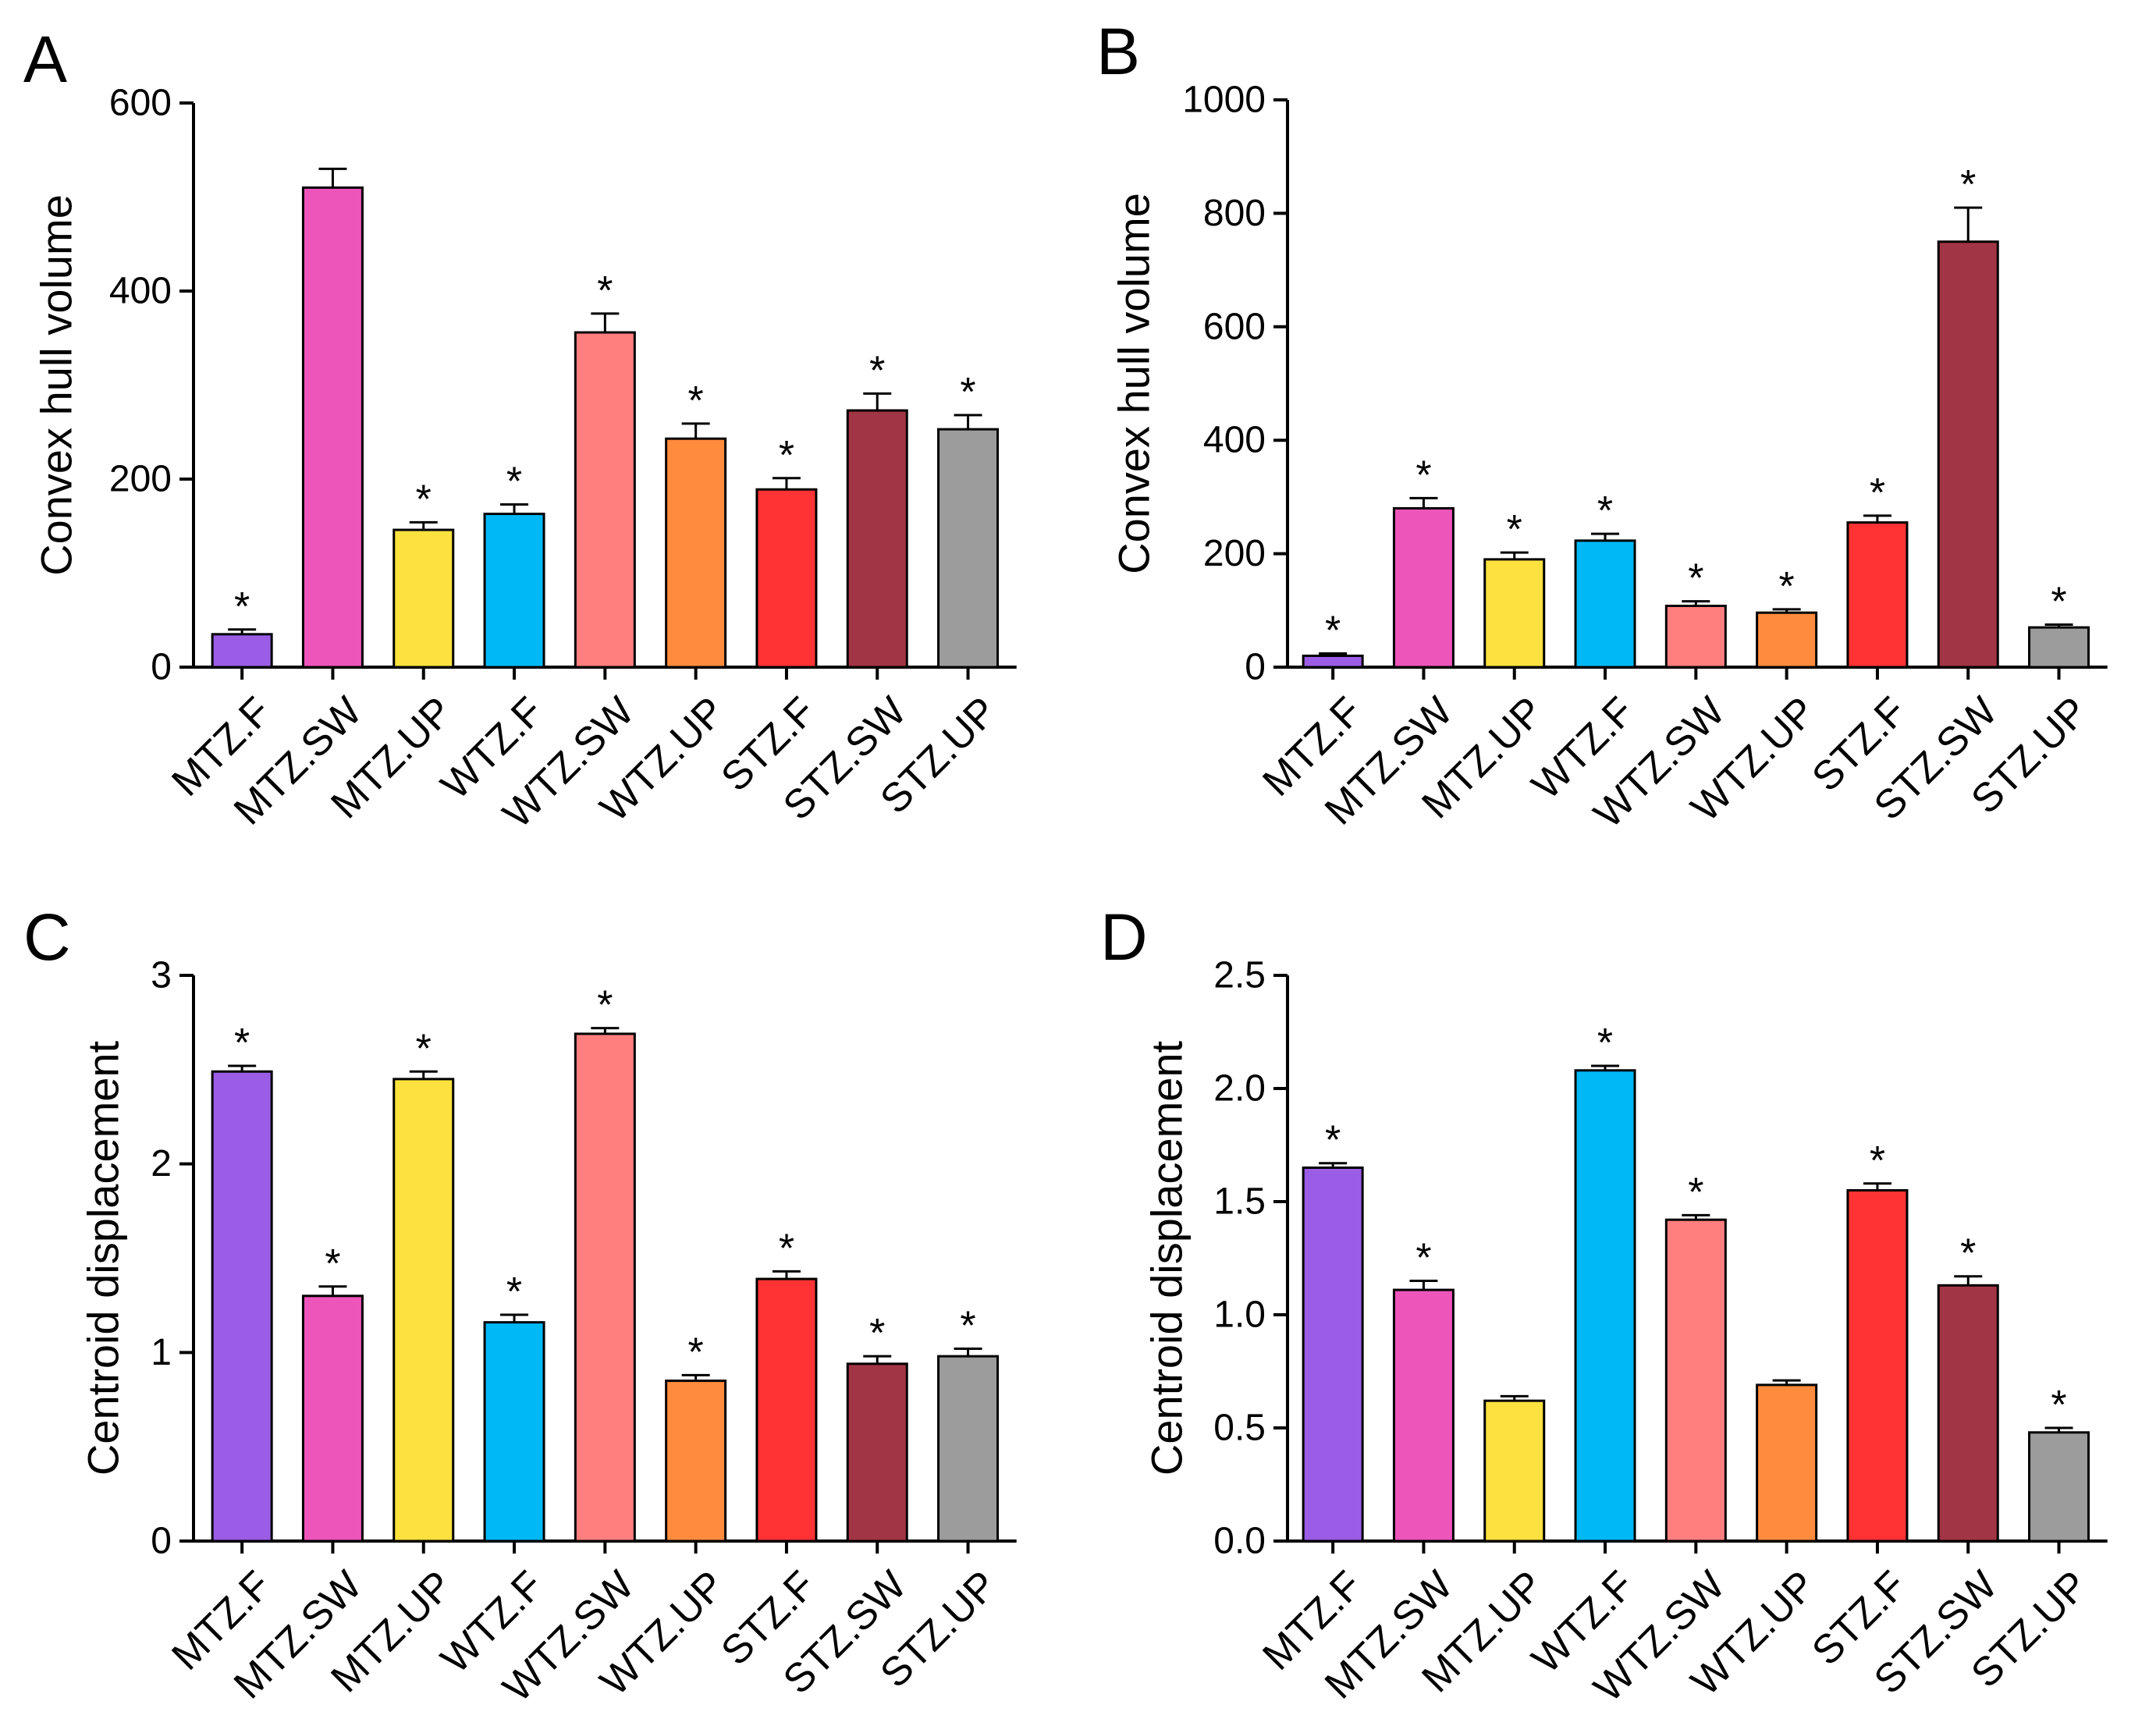 The image size is (2156, 1733). I want to click on y-tick-label: 1.0, so click(1239, 1315).